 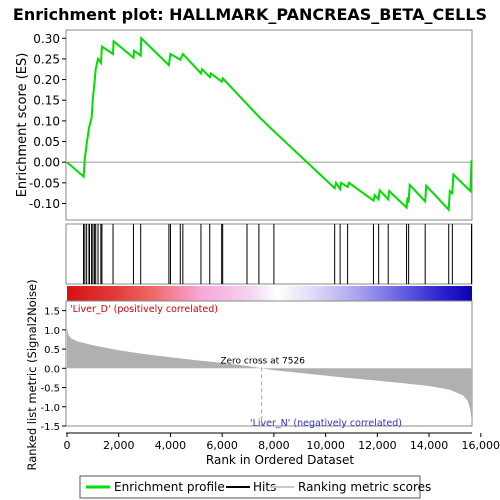 What do you see at coordinates (32, 374) in the screenshot?
I see `metric-y-axis-label: Ranked list metric (Signal2Noise)` at bounding box center [32, 374].